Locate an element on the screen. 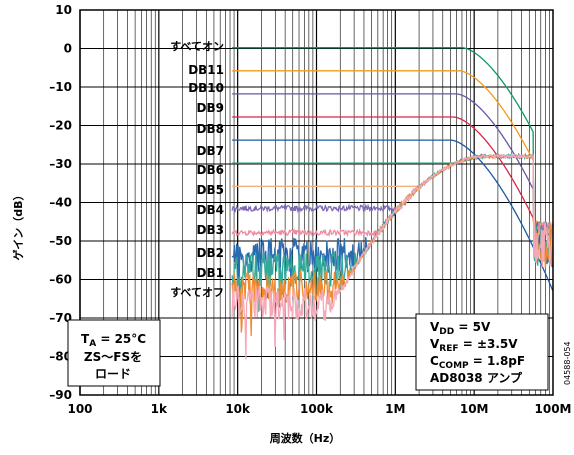 The width and height of the screenshot is (574, 455). y-axis-label: ゲイン（dB） is located at coordinates (18, 224).